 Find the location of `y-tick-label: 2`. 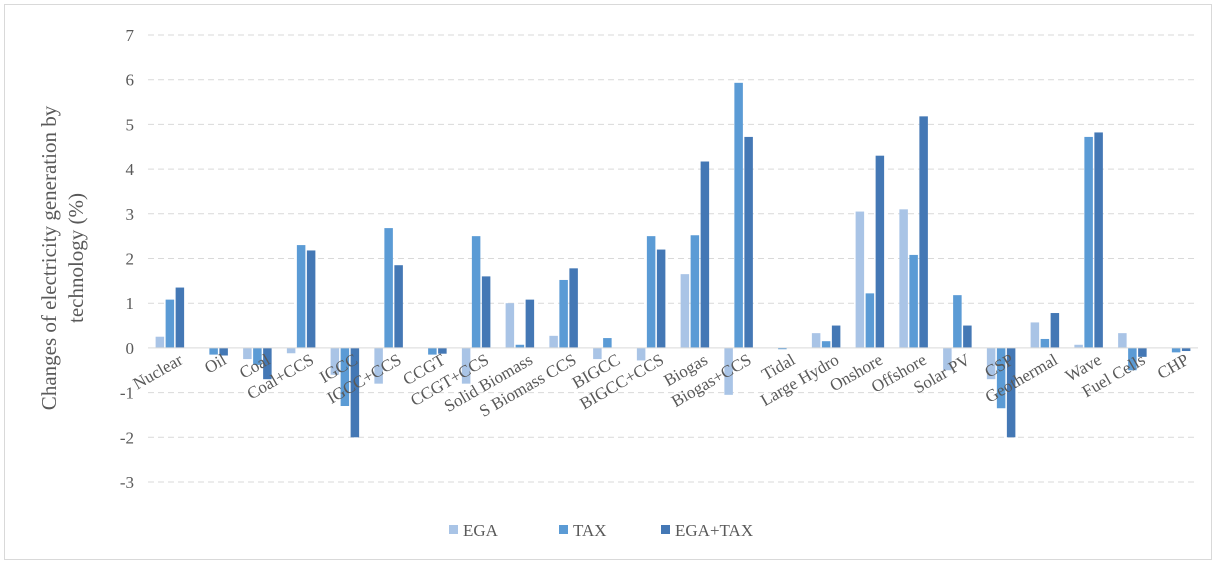

y-tick-label: 2 is located at coordinates (130, 259).